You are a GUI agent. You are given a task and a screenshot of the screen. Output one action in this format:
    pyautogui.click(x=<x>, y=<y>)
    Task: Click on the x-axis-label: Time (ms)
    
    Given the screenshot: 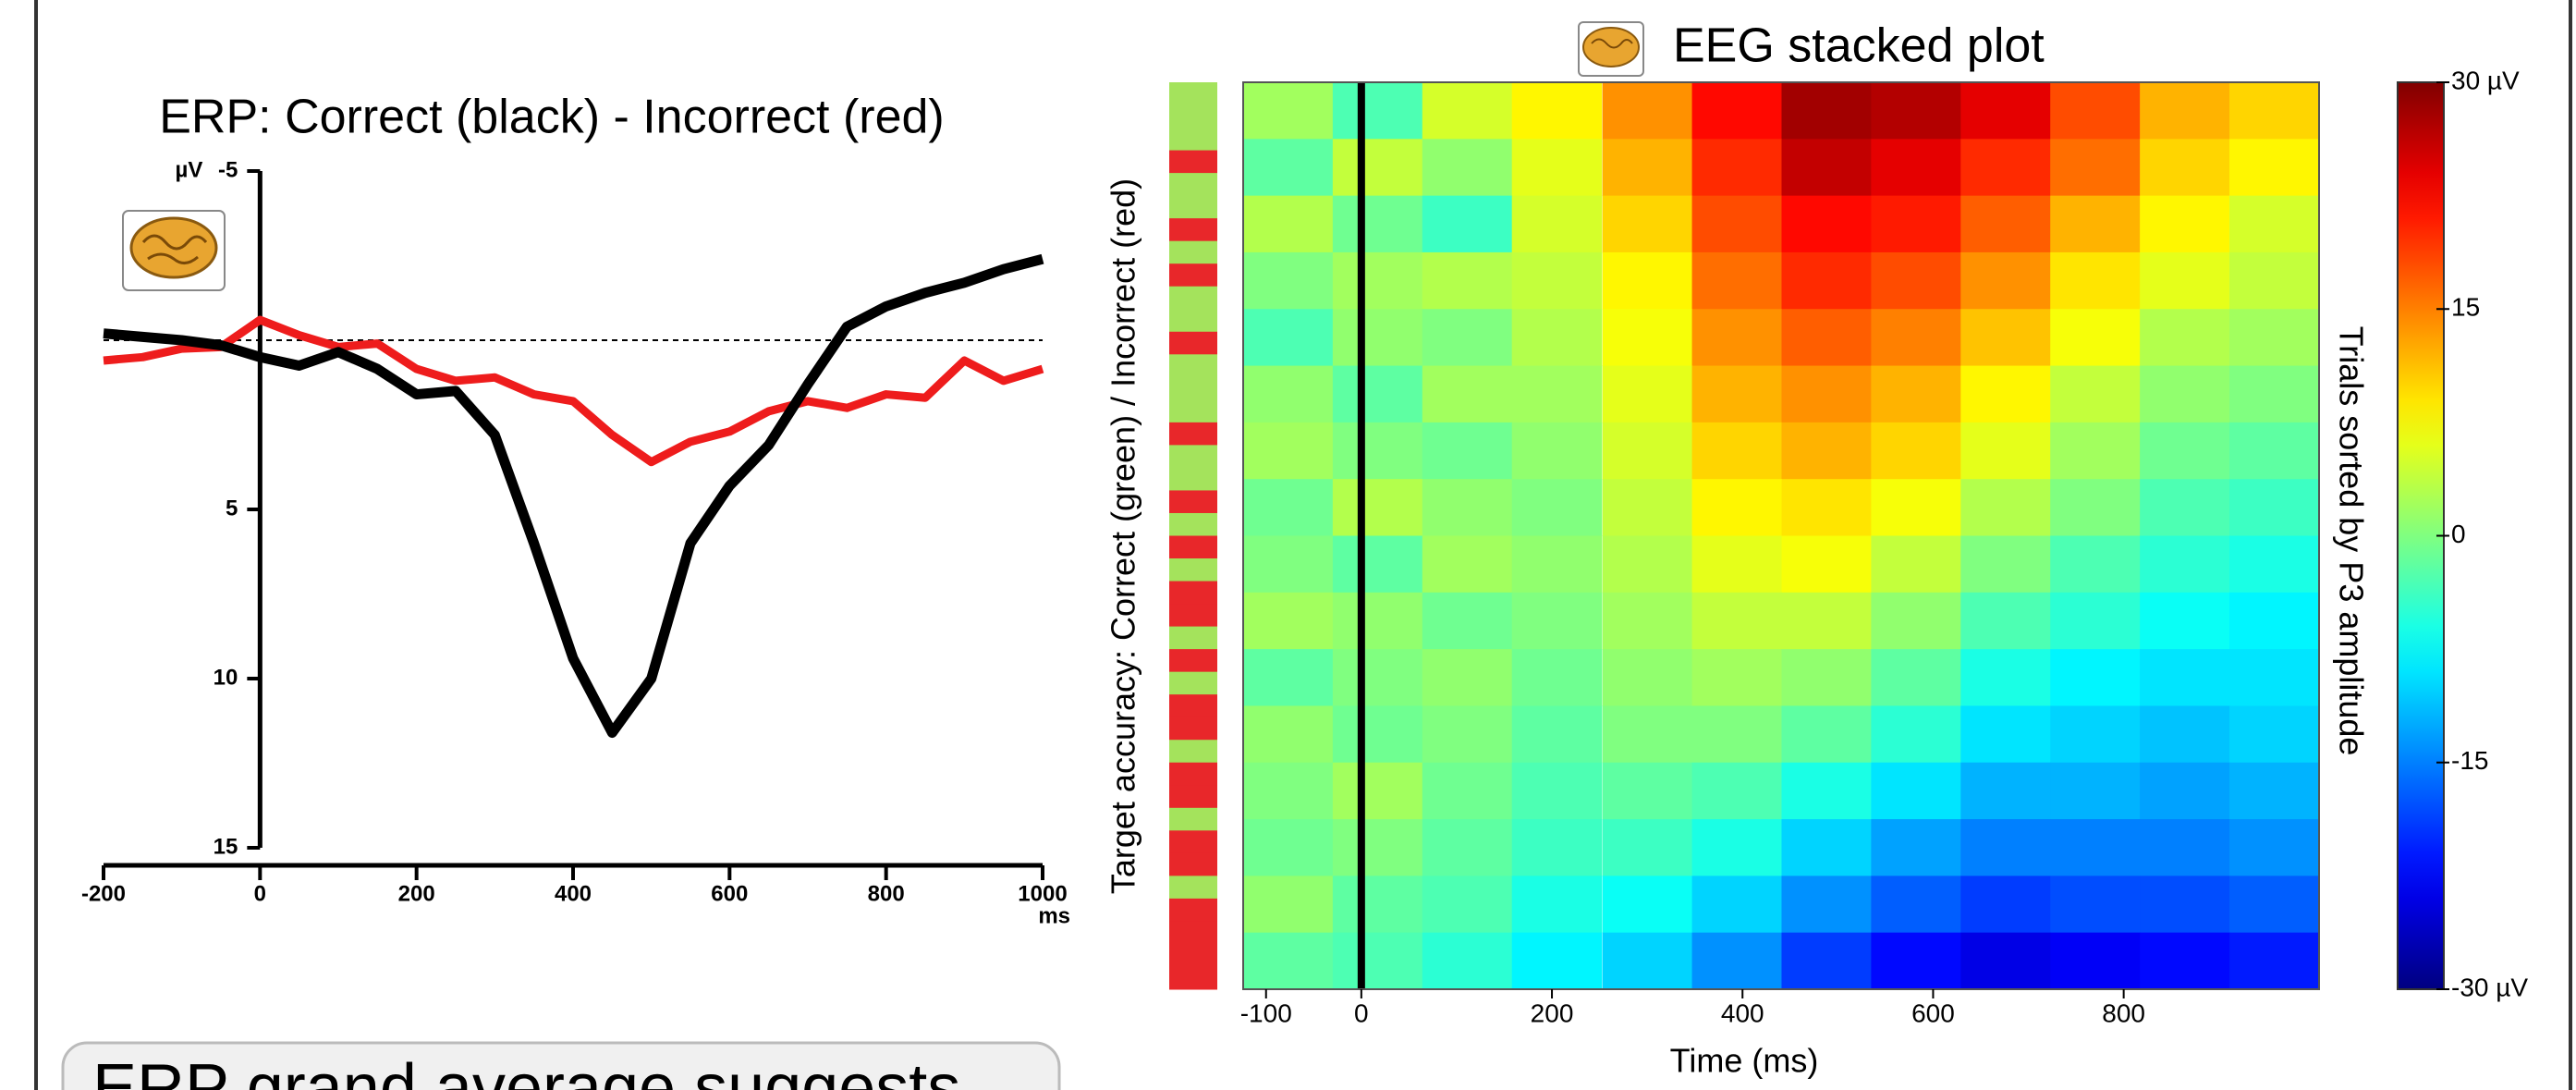 What is the action you would take?
    pyautogui.click(x=1744, y=1061)
    